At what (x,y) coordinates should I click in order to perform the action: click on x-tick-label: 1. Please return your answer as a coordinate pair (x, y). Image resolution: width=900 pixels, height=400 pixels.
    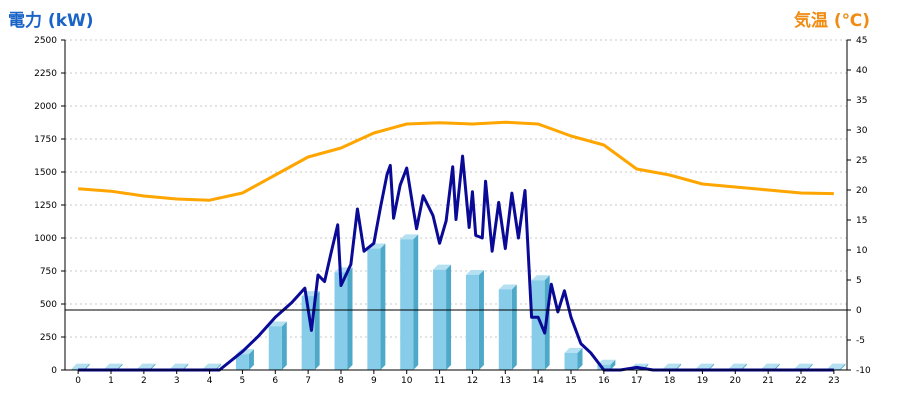
    Looking at the image, I should click on (111, 381).